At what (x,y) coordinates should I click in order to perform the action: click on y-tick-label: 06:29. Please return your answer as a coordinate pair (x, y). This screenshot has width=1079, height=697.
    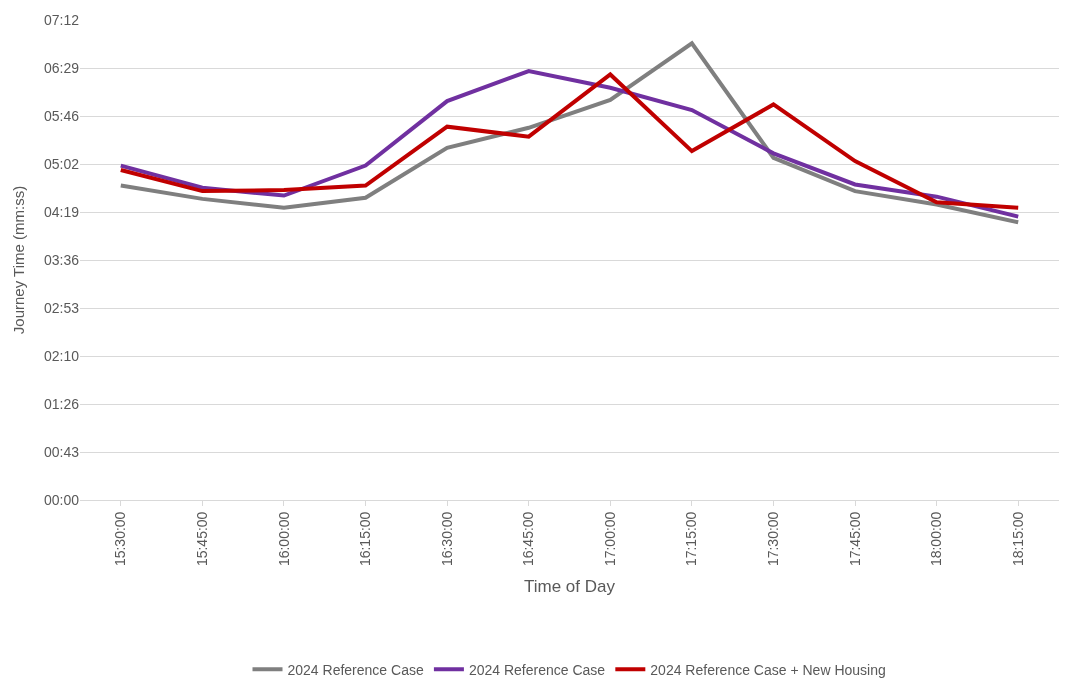
    Looking at the image, I should click on (61, 67).